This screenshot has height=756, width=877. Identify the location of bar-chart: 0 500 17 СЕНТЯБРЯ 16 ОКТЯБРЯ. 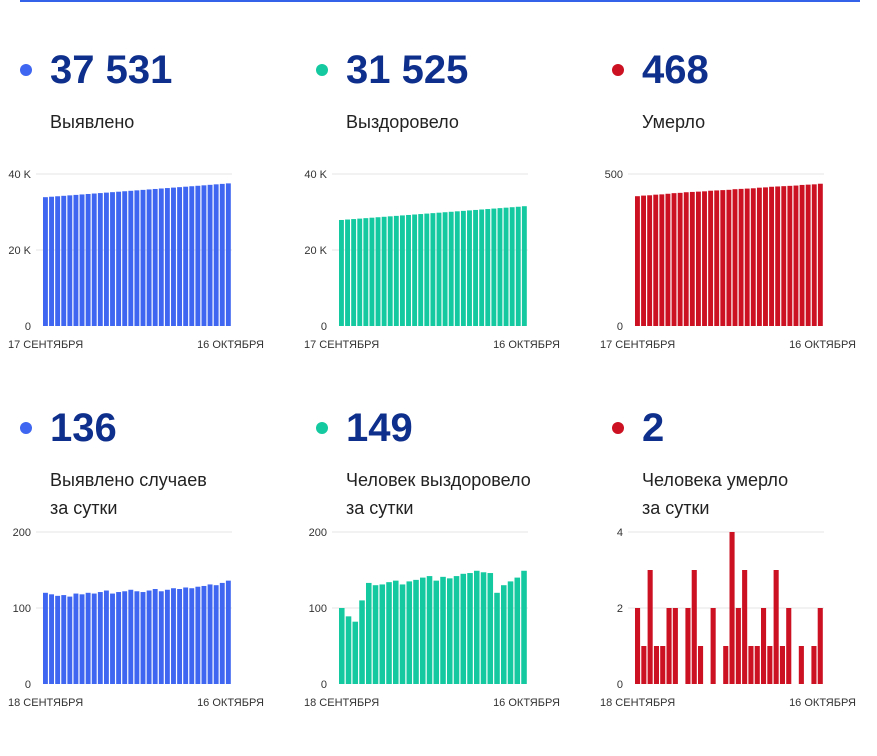
(728, 260).